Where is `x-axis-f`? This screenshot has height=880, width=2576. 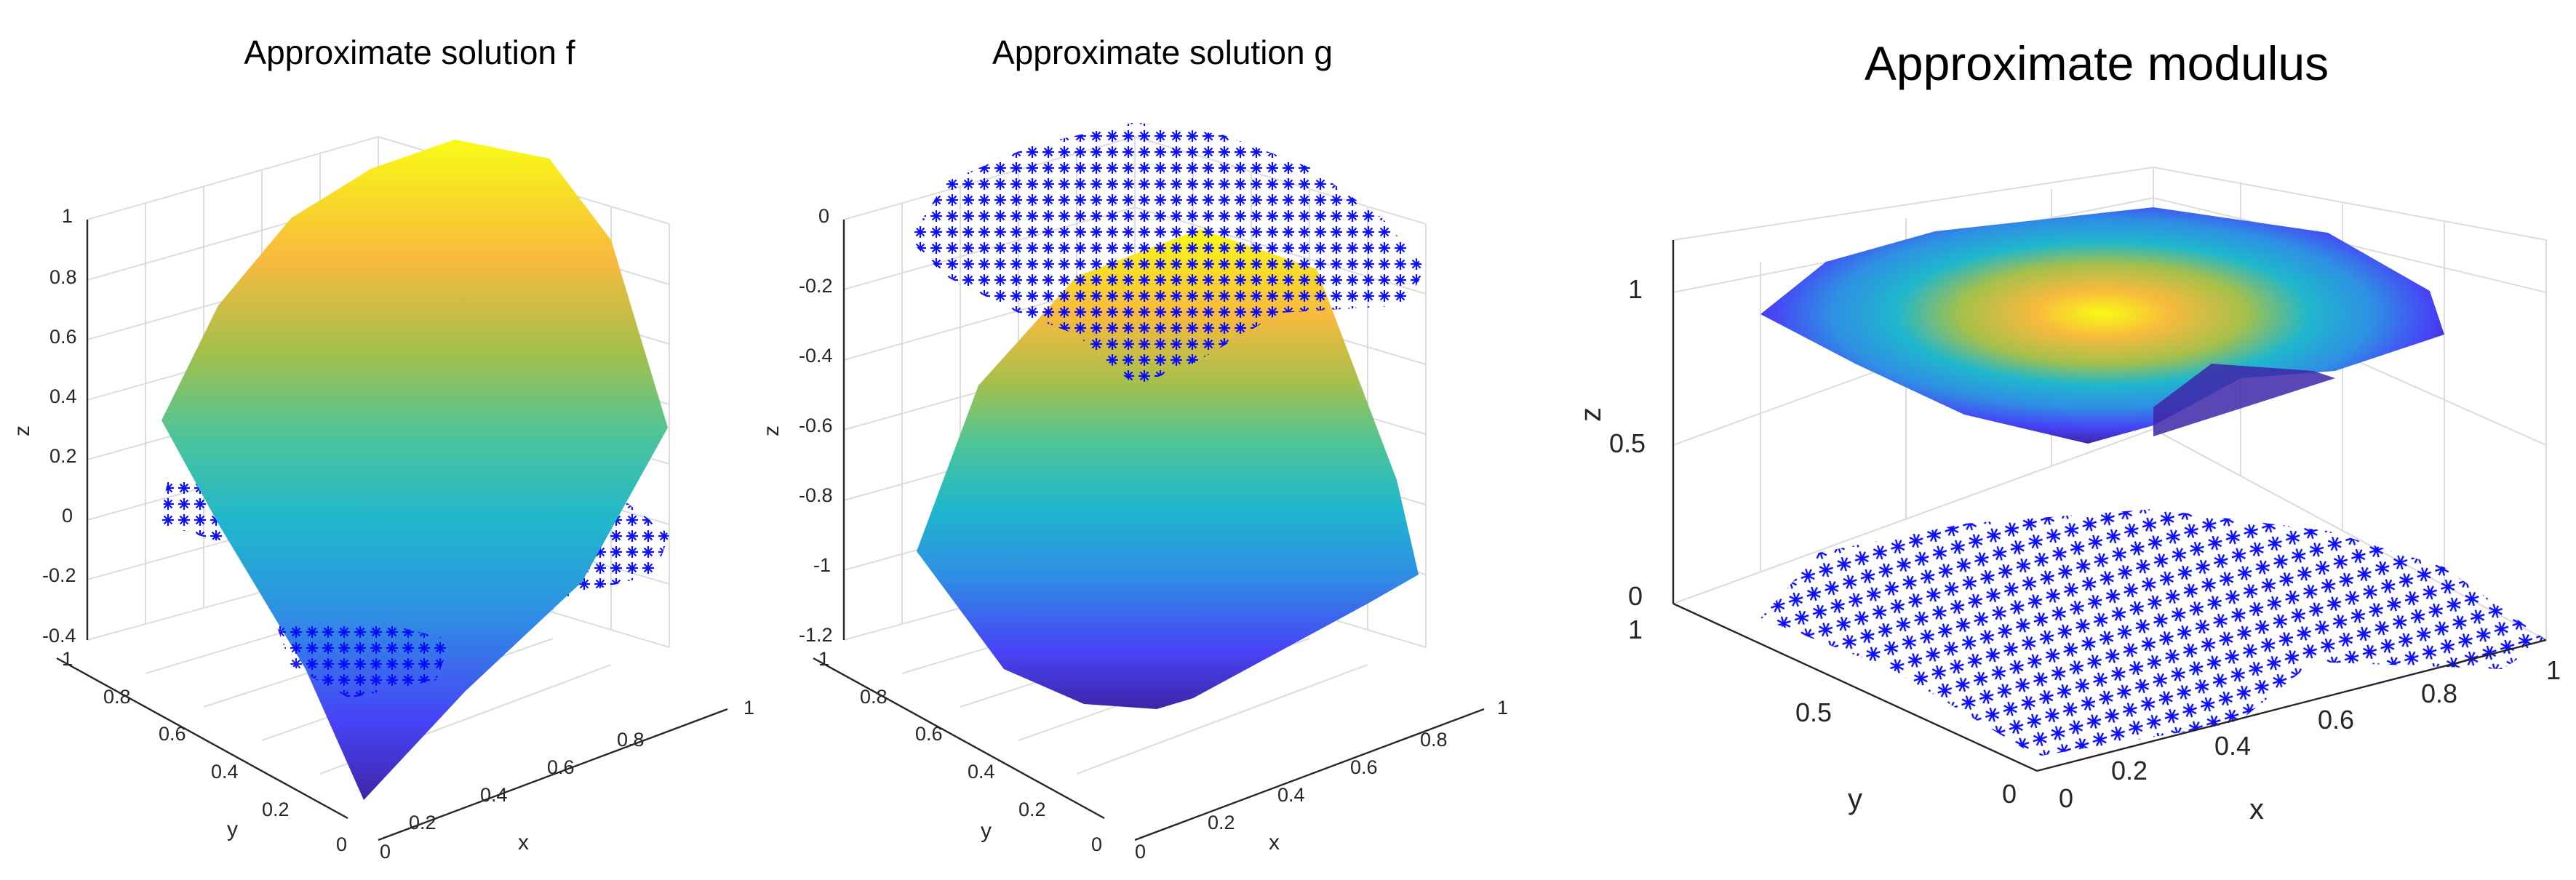
x-axis-f is located at coordinates (553, 774).